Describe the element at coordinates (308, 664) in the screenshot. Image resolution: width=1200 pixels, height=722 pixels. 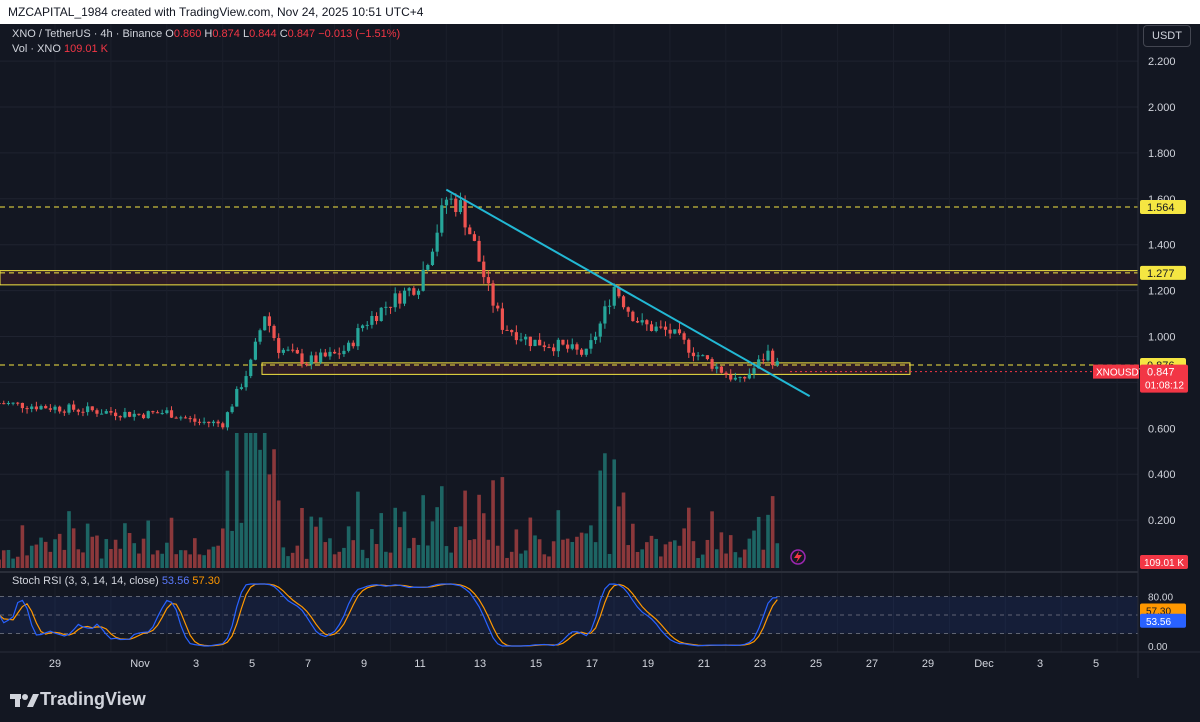
I see `time-tick-label: 7` at that location.